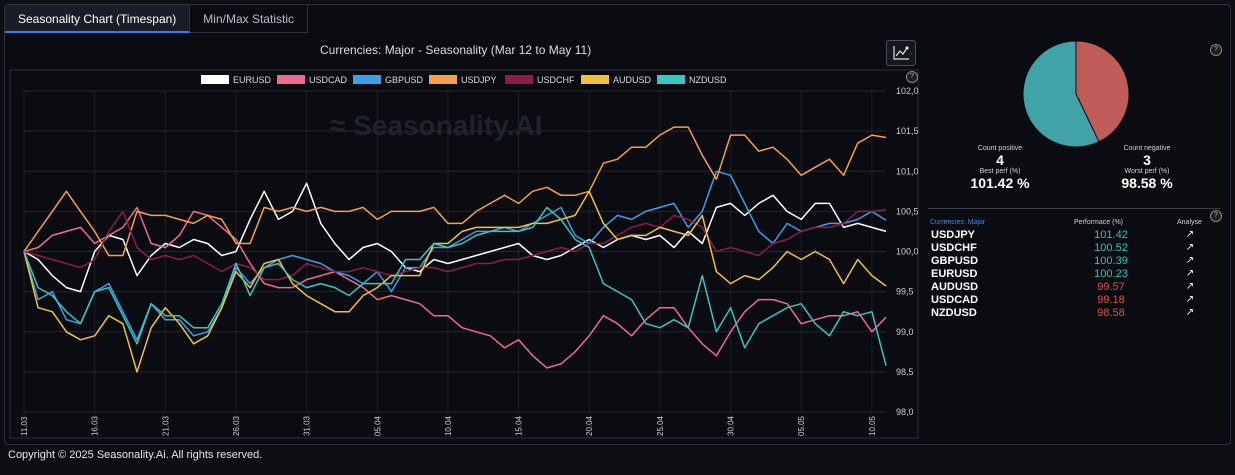 The width and height of the screenshot is (1235, 475). I want to click on table-row: GBPUSD 100.39 ↗, so click(1071, 261).